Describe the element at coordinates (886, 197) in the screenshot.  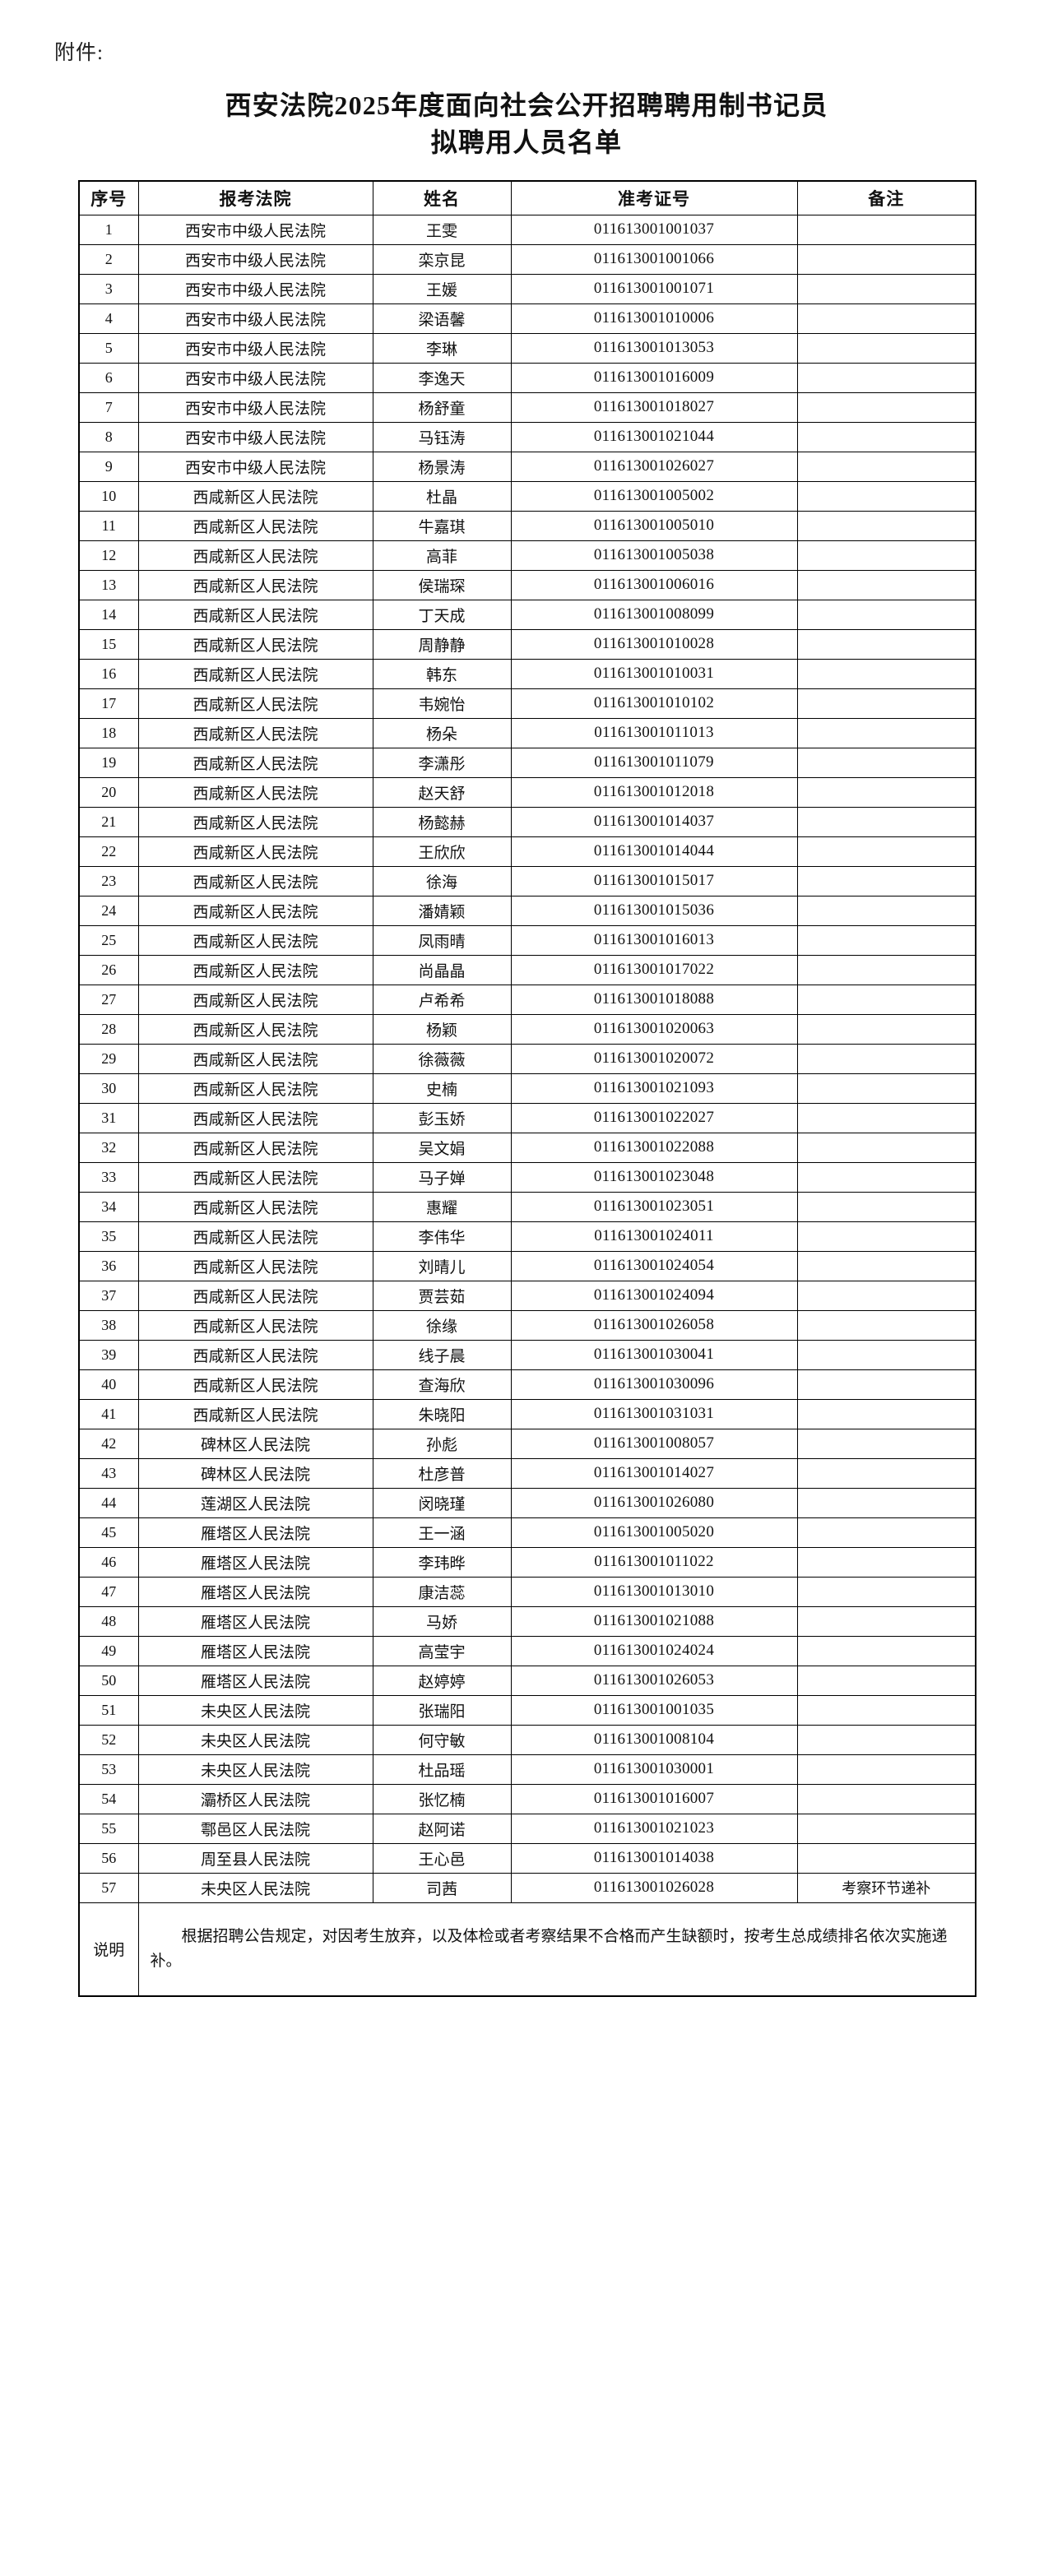
I see `column-header-remark: 备注` at that location.